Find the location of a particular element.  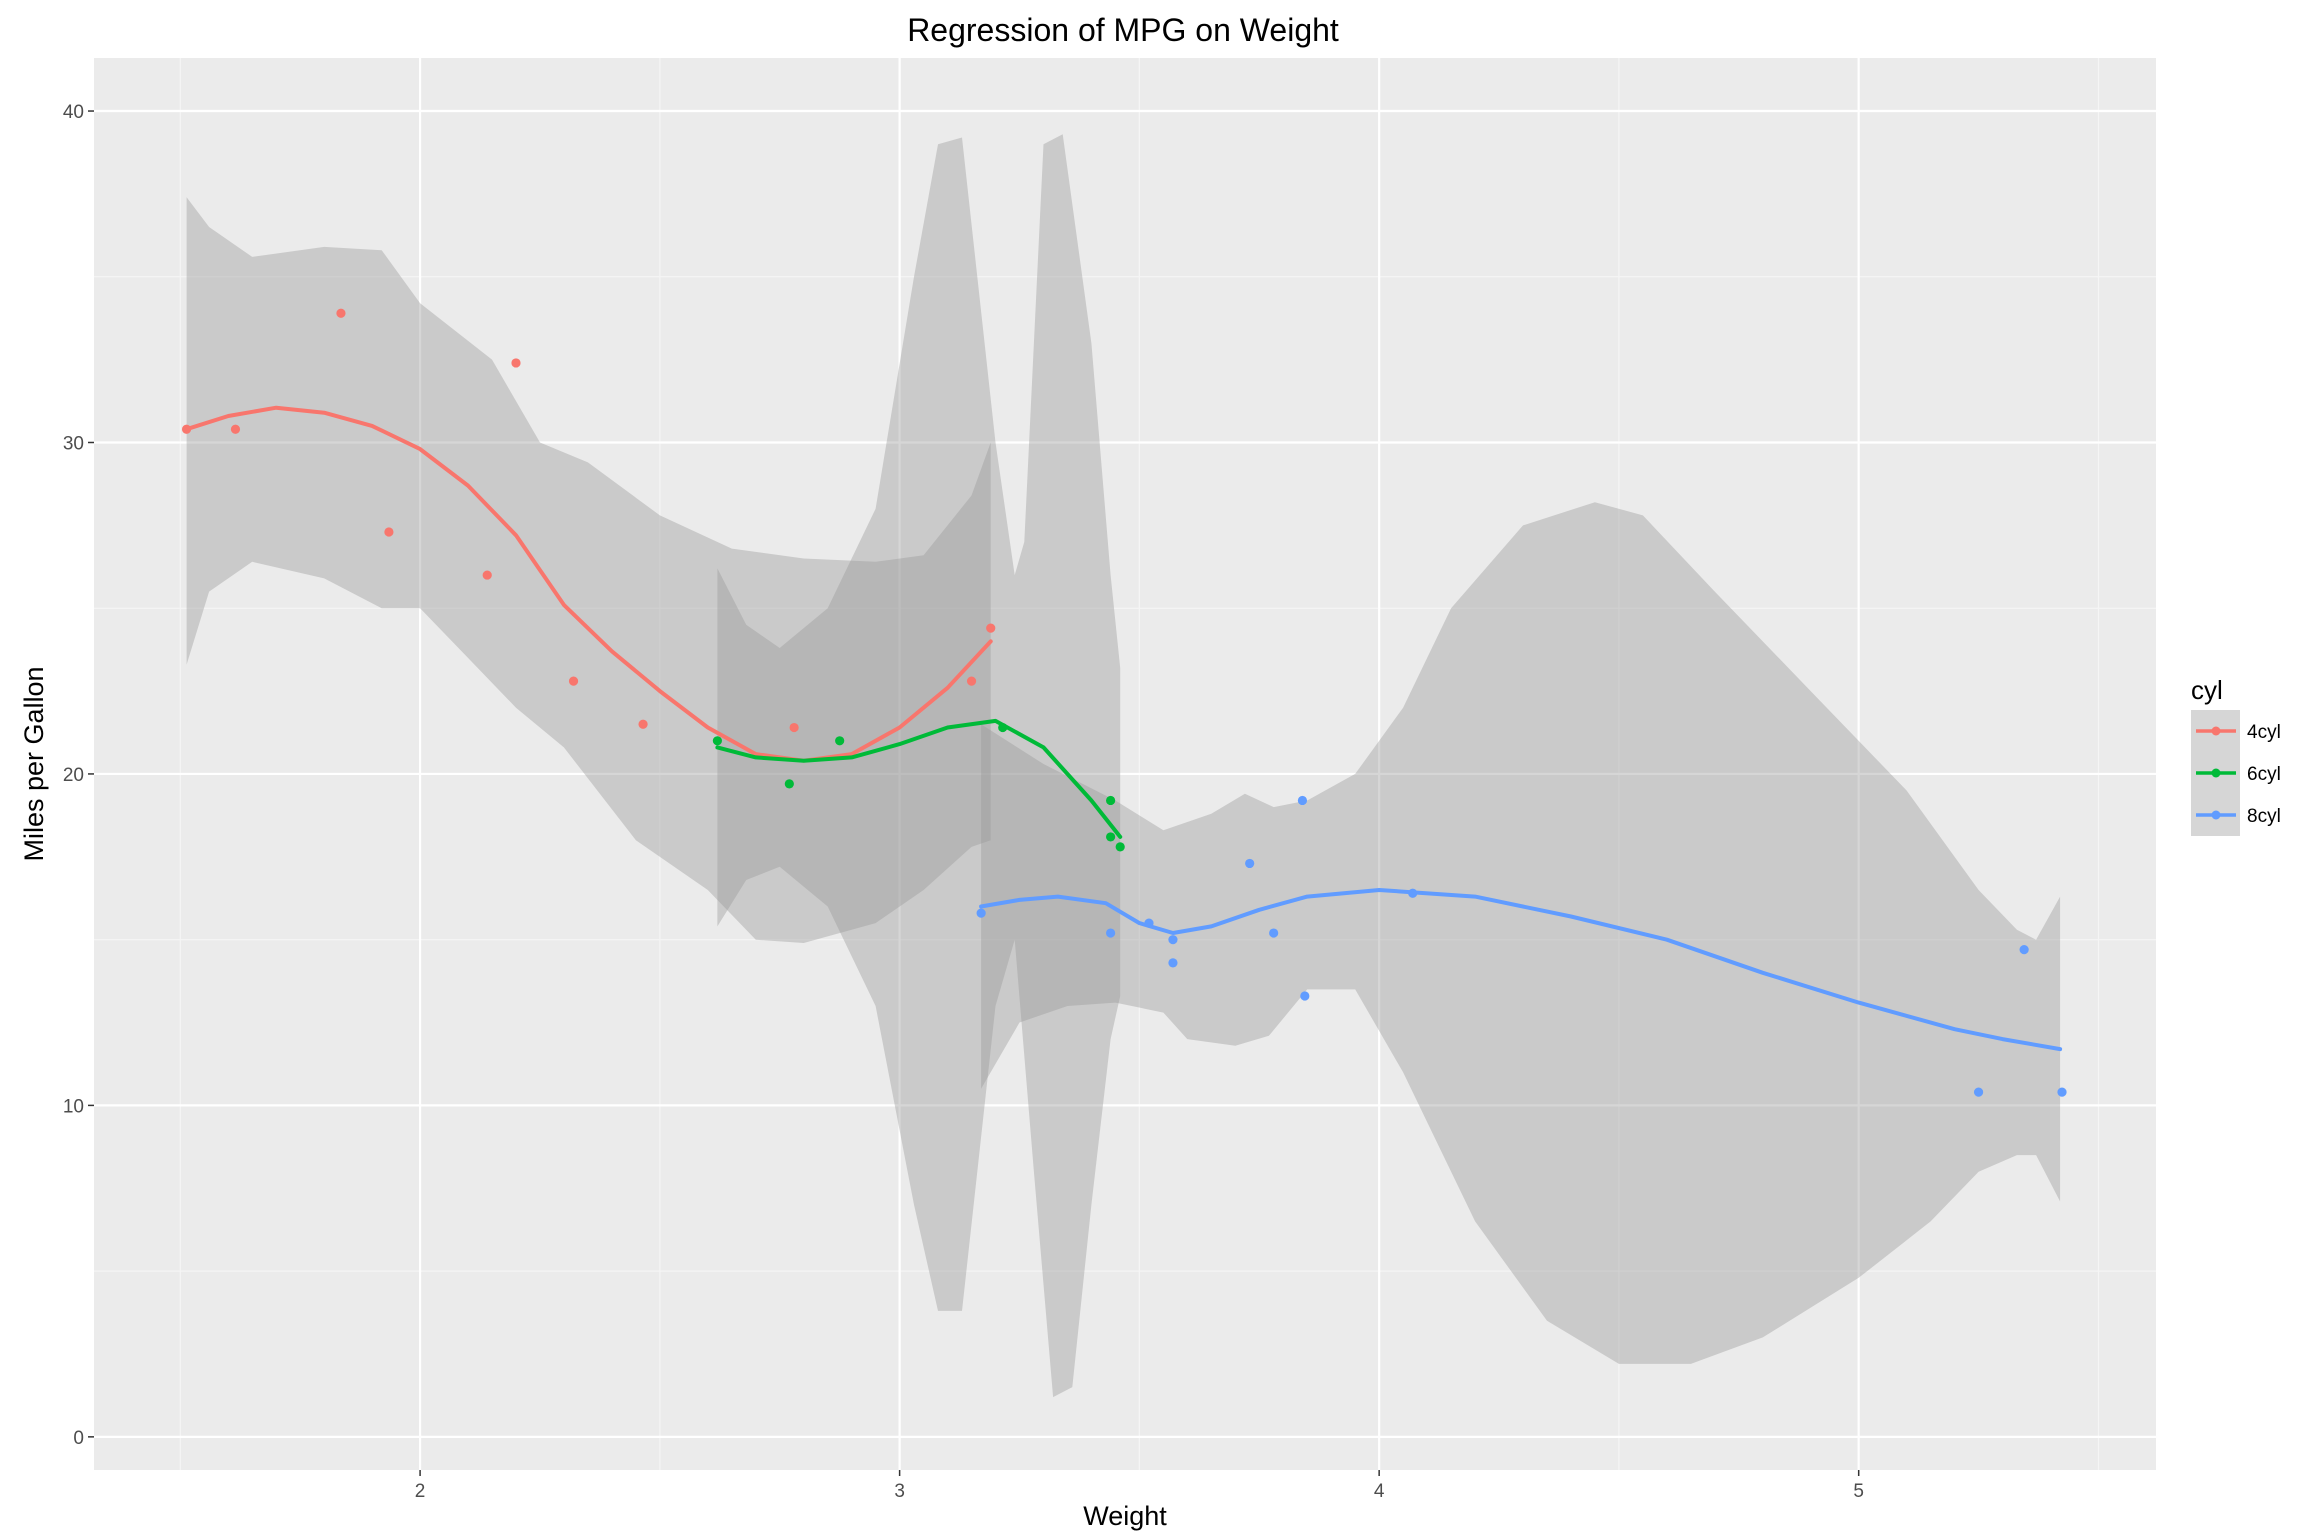

y-axis-title: Miles per Gallon is located at coordinates (34, 763).